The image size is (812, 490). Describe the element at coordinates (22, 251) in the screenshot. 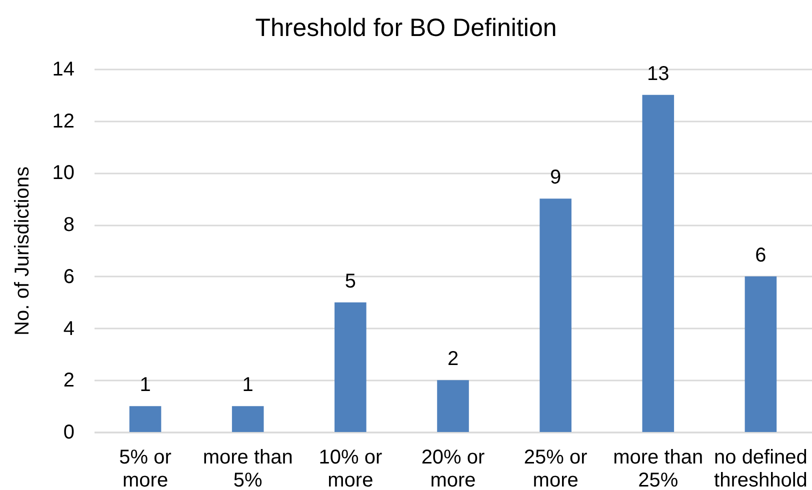

I see `y-axis-title: No. of Jurisdictions` at that location.